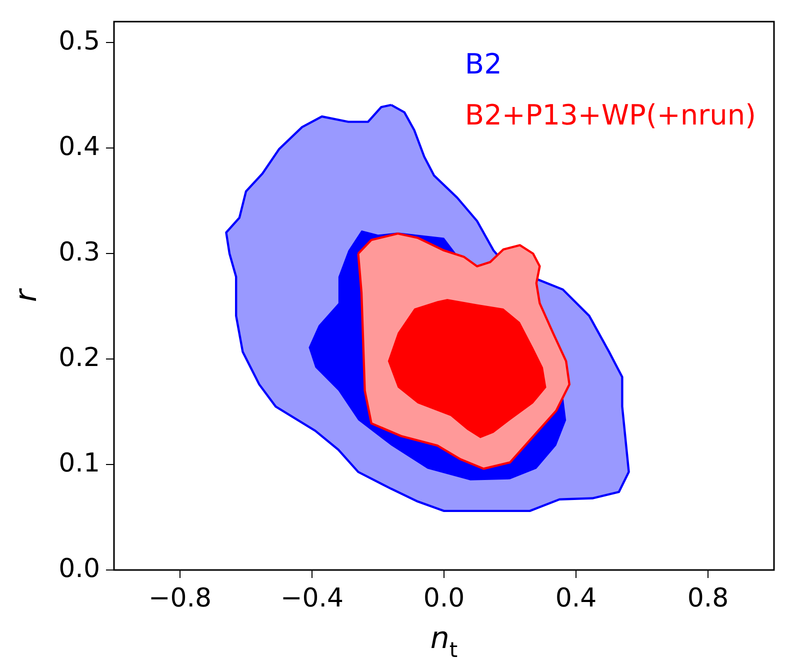 The image size is (792, 666). Describe the element at coordinates (444, 598) in the screenshot. I see `x-tick-label: 0.0` at that location.